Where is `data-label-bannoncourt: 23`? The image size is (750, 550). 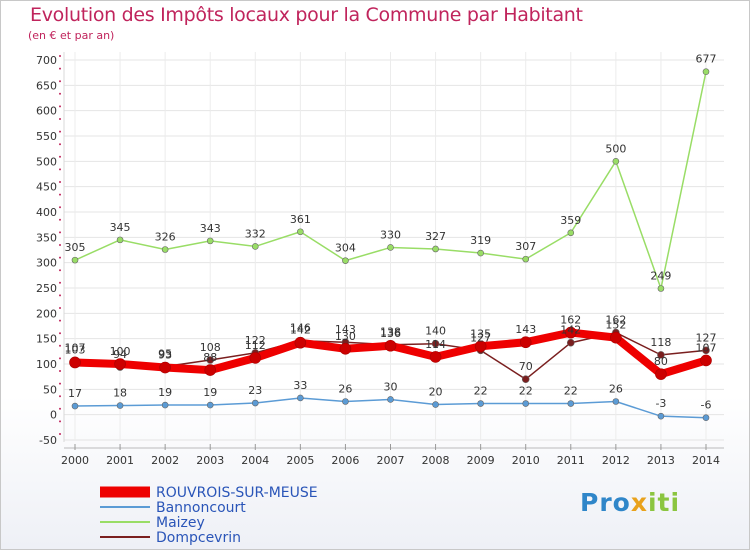
data-label-bannoncourt: 23 is located at coordinates (255, 390).